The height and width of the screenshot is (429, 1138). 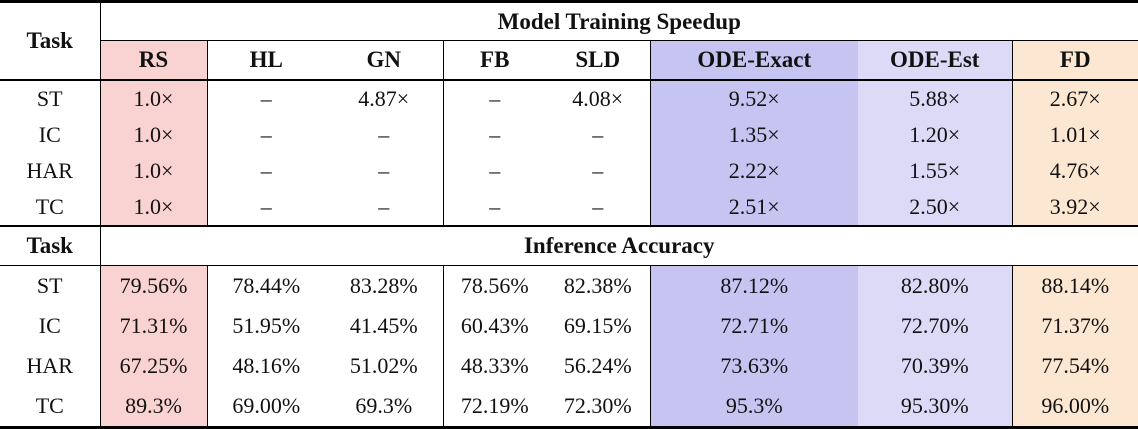 I want to click on cell: 71.37%, so click(x=1075, y=326).